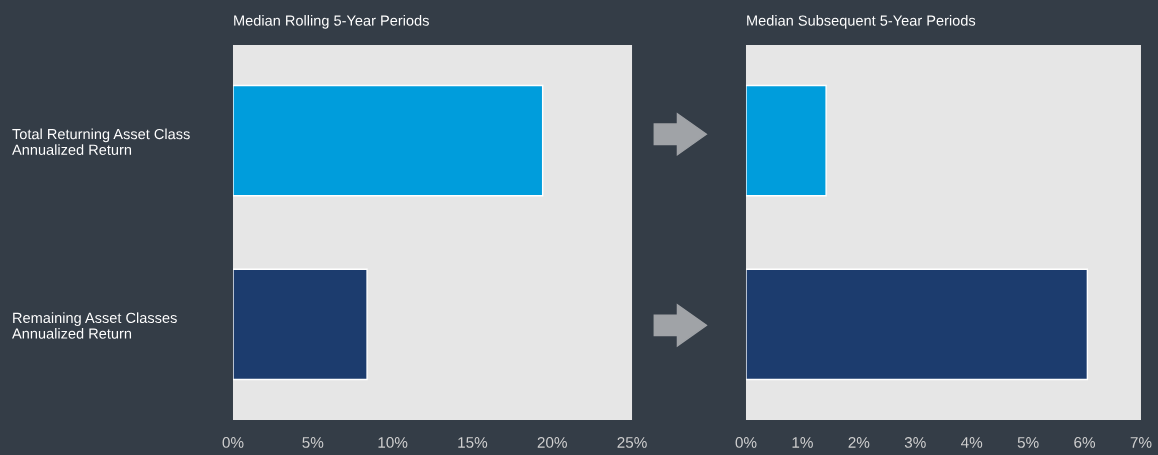  What do you see at coordinates (861, 22) in the screenshot?
I see `chart-title: Median Subsequent 5-Year Periods` at bounding box center [861, 22].